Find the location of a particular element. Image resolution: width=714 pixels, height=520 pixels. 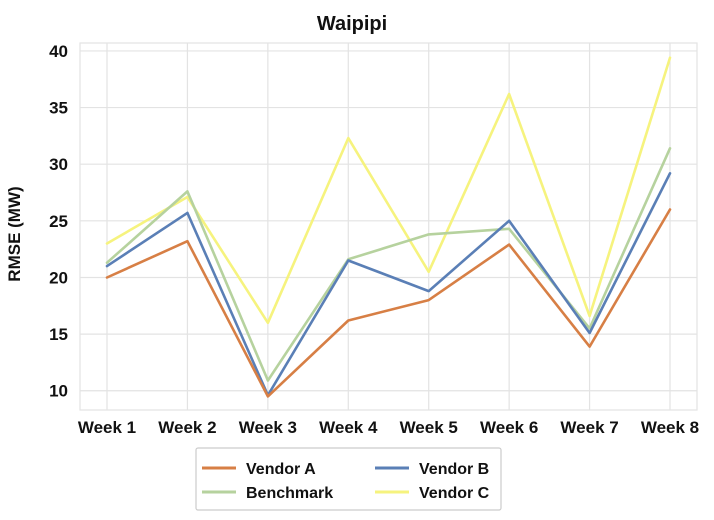

legend-label: Benchmark is located at coordinates (289, 493).